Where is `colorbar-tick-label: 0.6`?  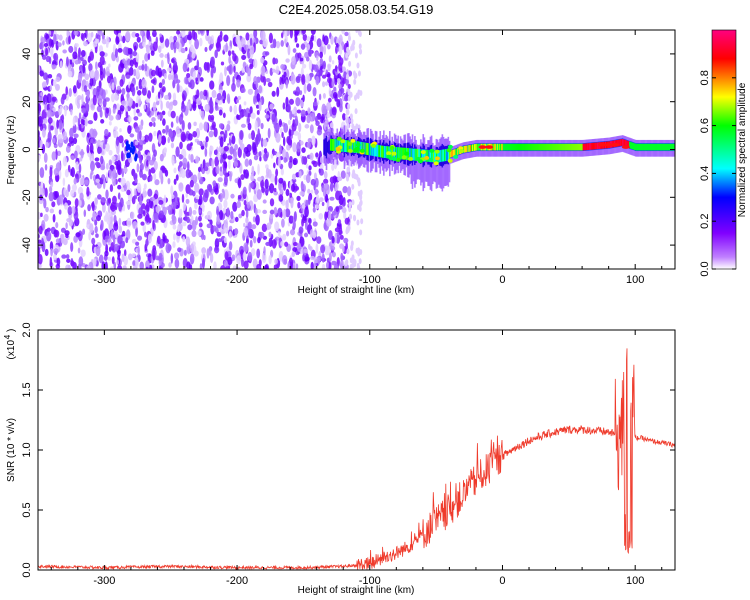 colorbar-tick-label: 0.6 is located at coordinates (705, 125).